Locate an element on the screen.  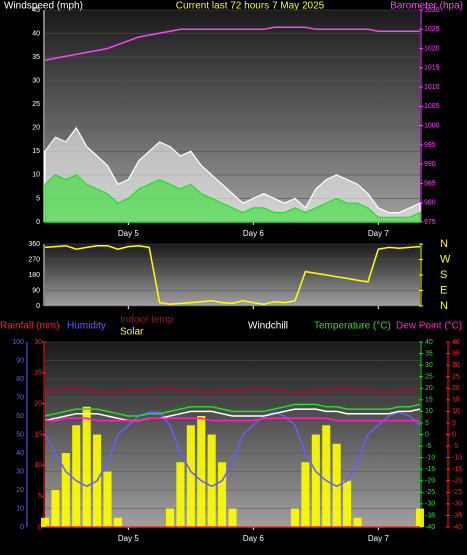
legend-label: Humidity is located at coordinates (86, 326).